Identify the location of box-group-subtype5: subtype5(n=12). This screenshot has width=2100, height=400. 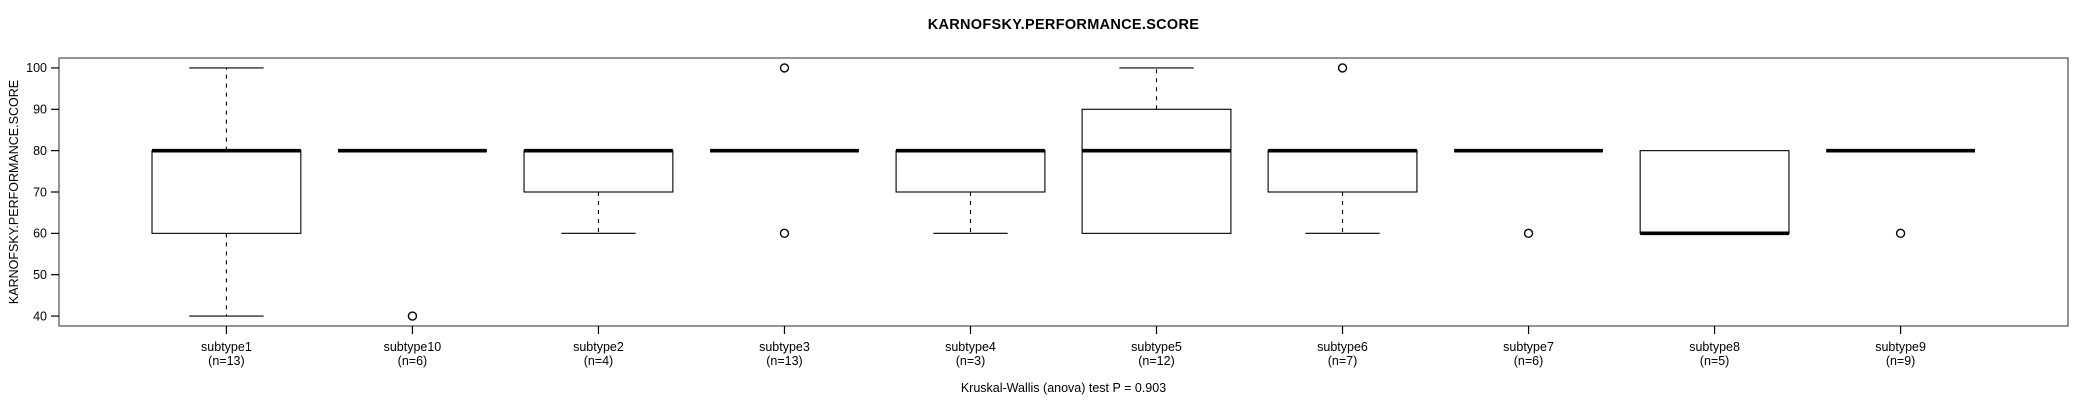
(1156, 217).